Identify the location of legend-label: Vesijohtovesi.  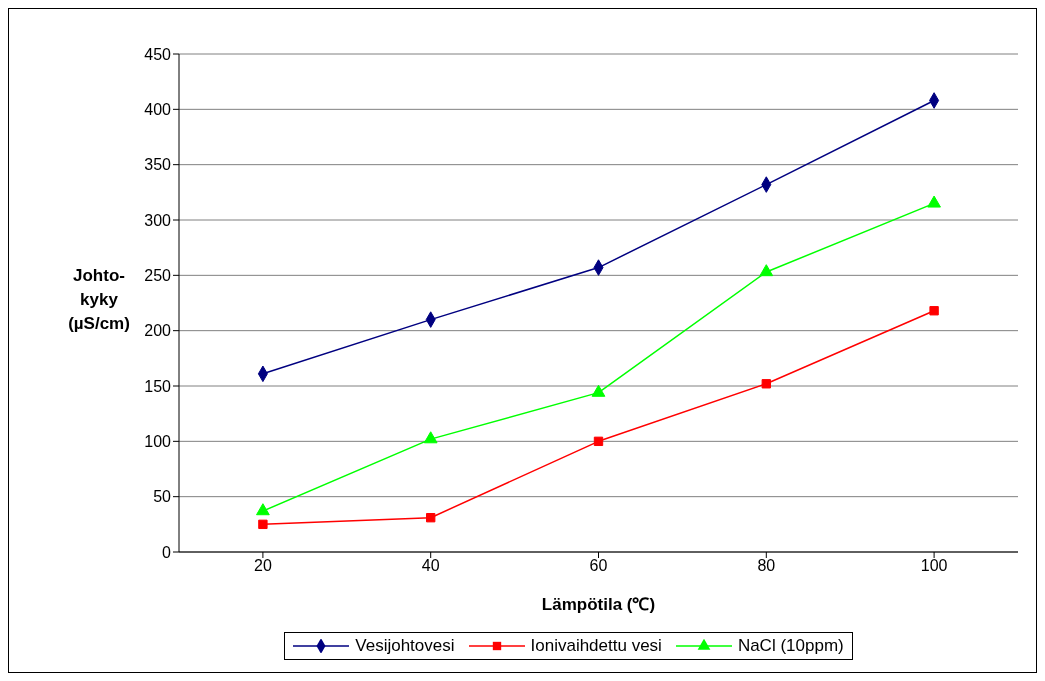
(405, 646).